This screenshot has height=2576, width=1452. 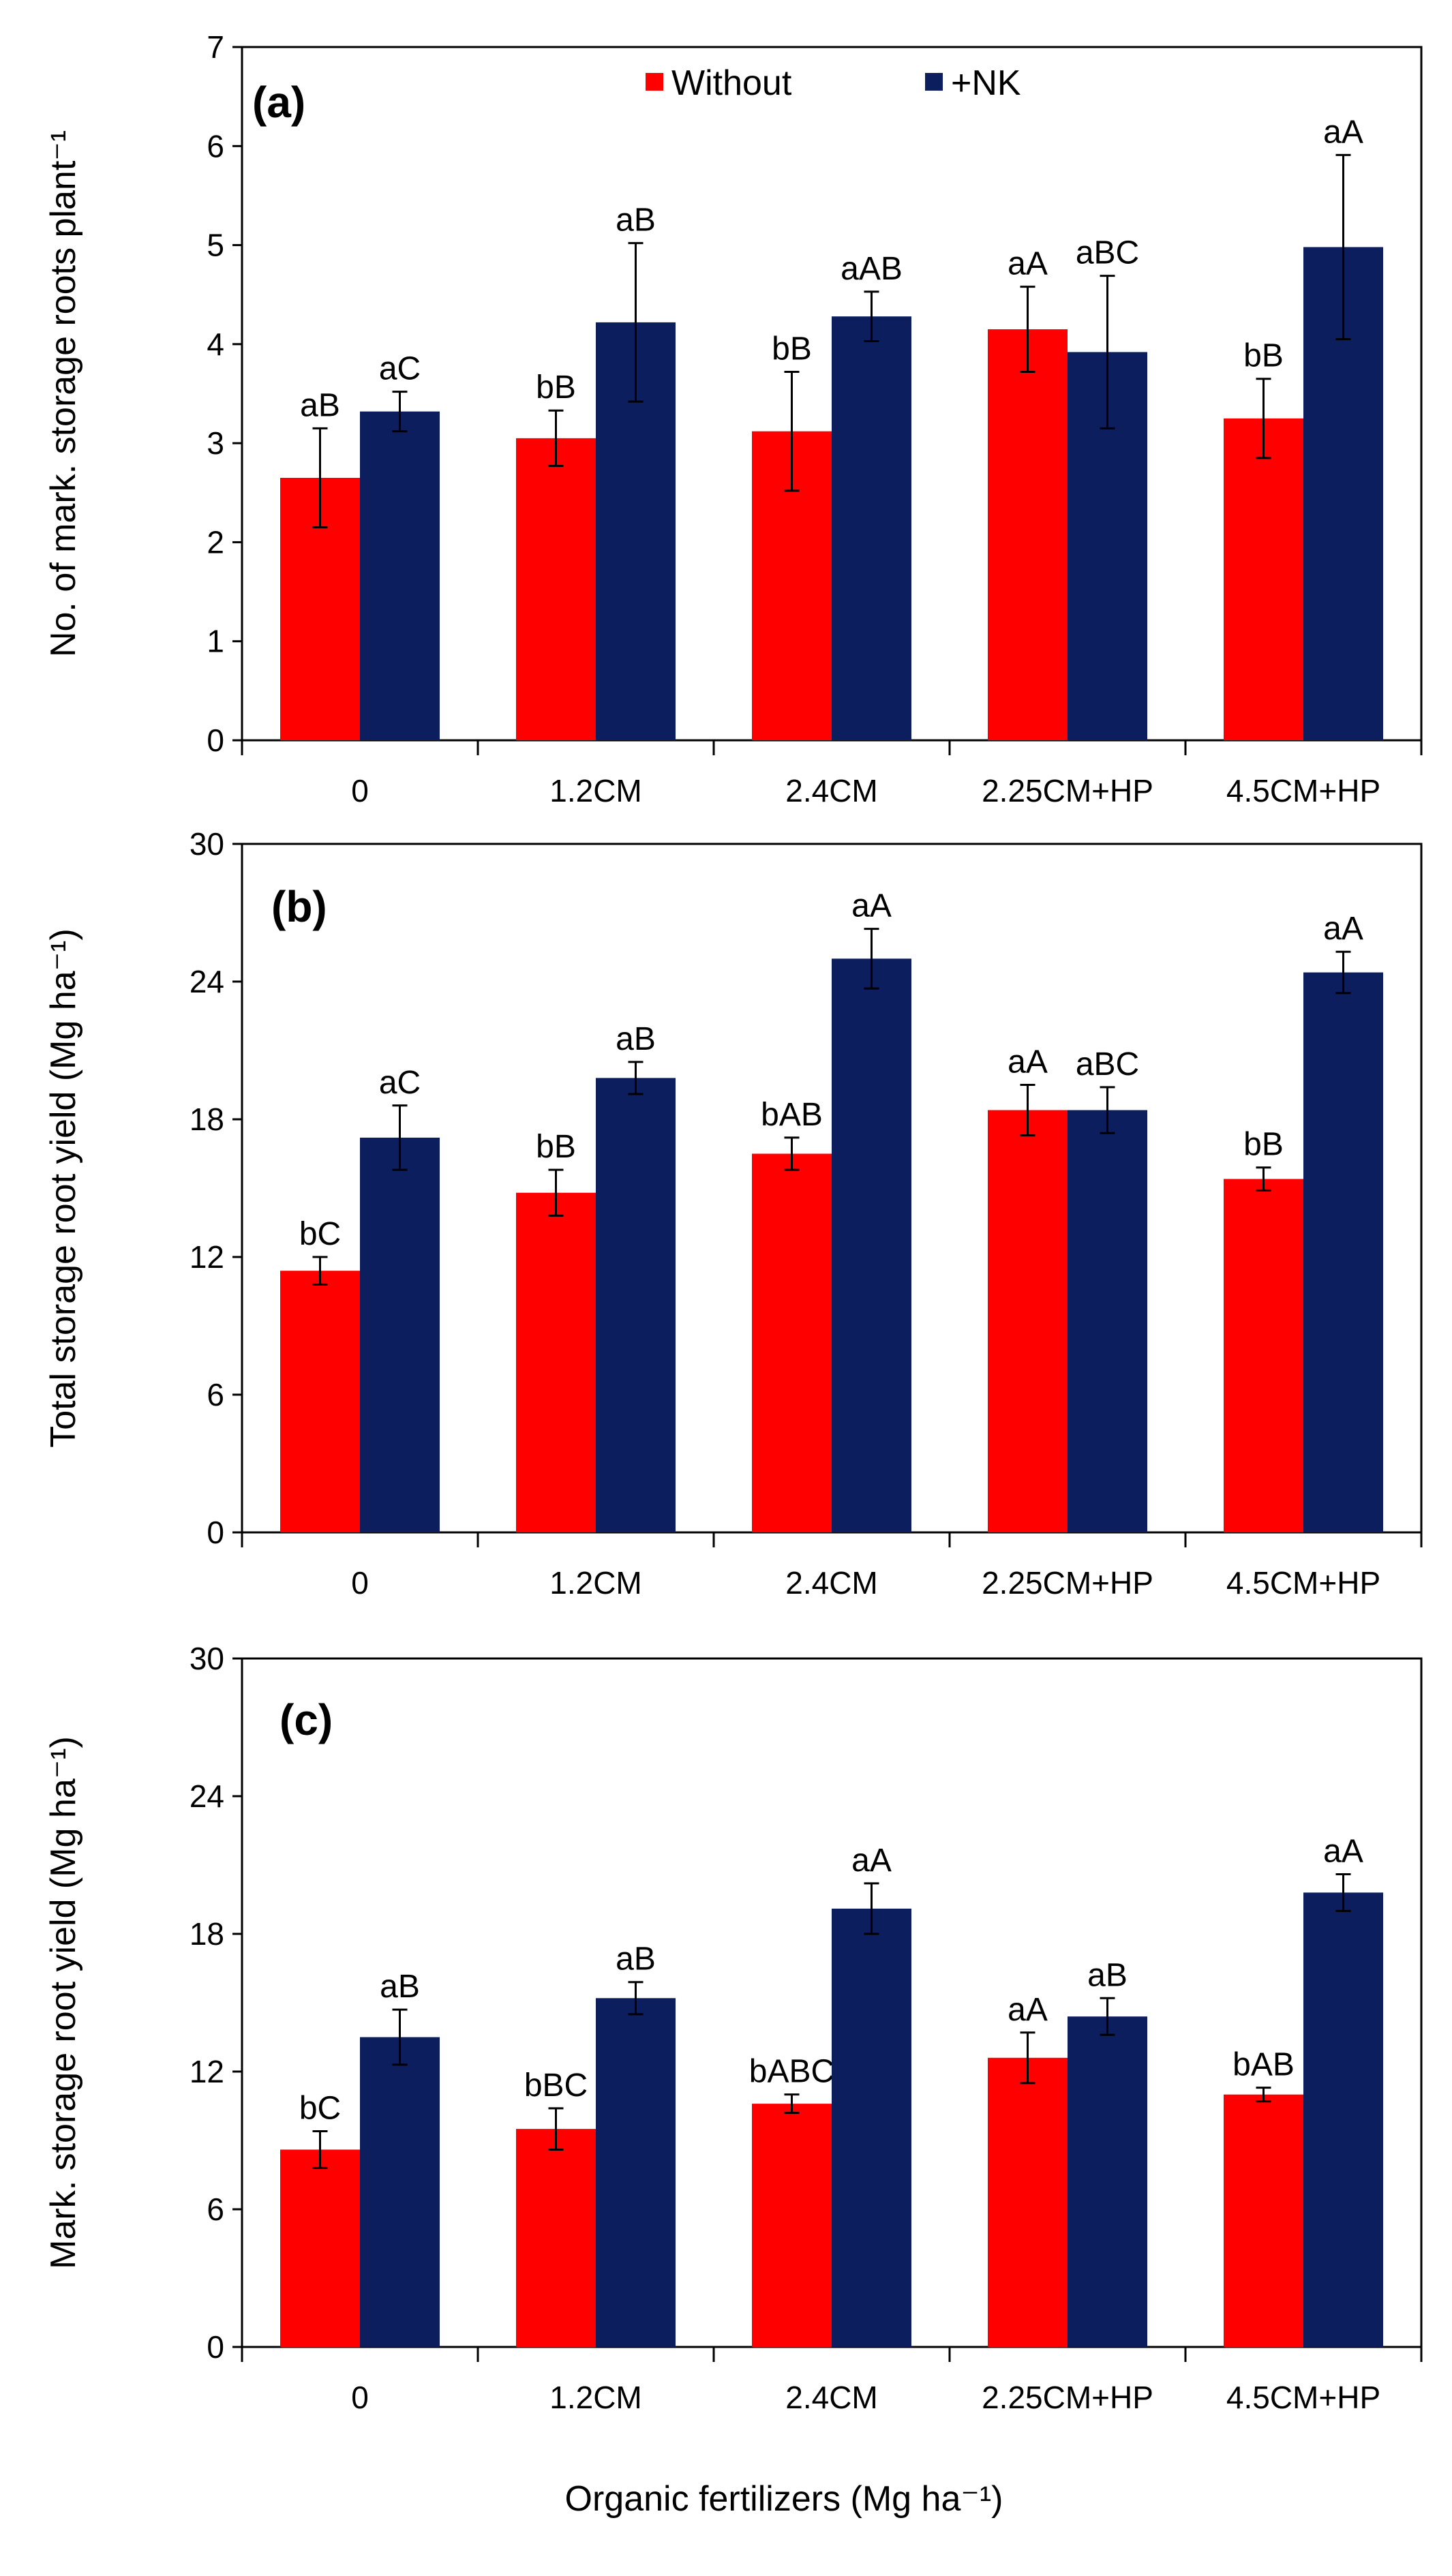 What do you see at coordinates (655, 82) in the screenshot?
I see `legend-swatch-without` at bounding box center [655, 82].